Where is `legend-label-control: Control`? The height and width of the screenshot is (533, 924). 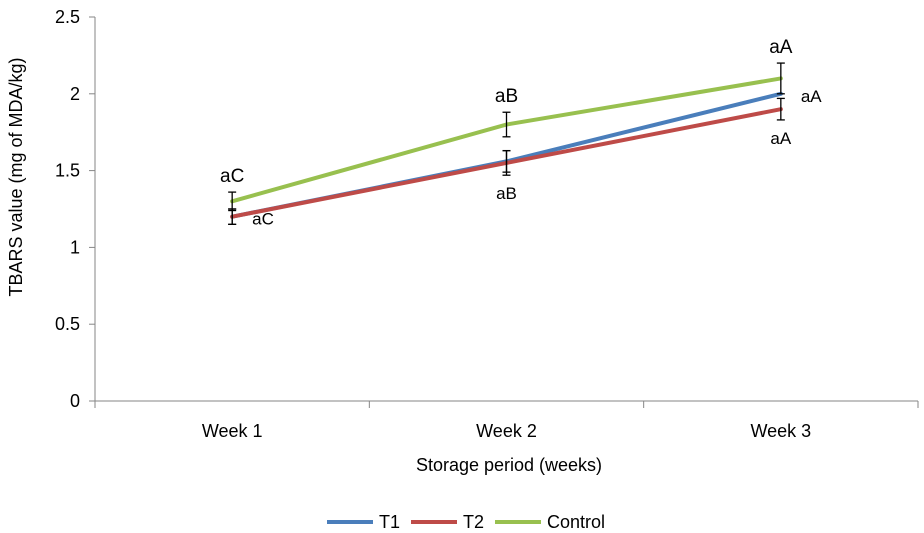 legend-label-control: Control is located at coordinates (576, 522).